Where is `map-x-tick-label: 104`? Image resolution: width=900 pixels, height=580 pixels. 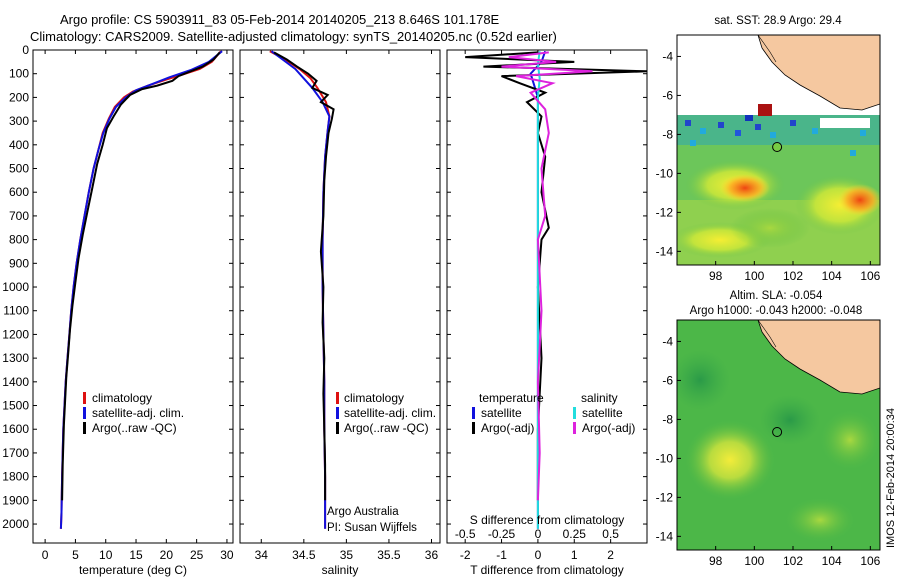 map-x-tick-label: 104 is located at coordinates (832, 561).